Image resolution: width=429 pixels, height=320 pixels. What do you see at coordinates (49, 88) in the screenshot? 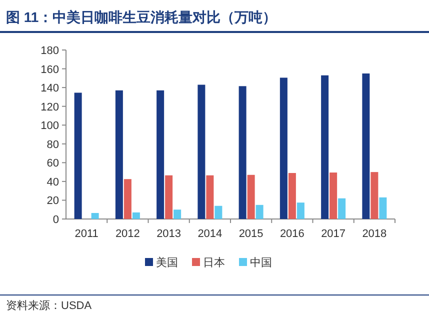
I see `y-tick-label: 140` at bounding box center [49, 88].